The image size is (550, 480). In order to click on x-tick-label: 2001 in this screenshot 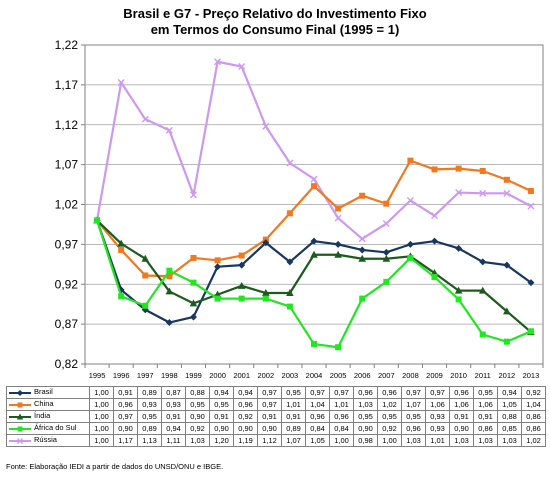, I will do `click(241, 375)`.